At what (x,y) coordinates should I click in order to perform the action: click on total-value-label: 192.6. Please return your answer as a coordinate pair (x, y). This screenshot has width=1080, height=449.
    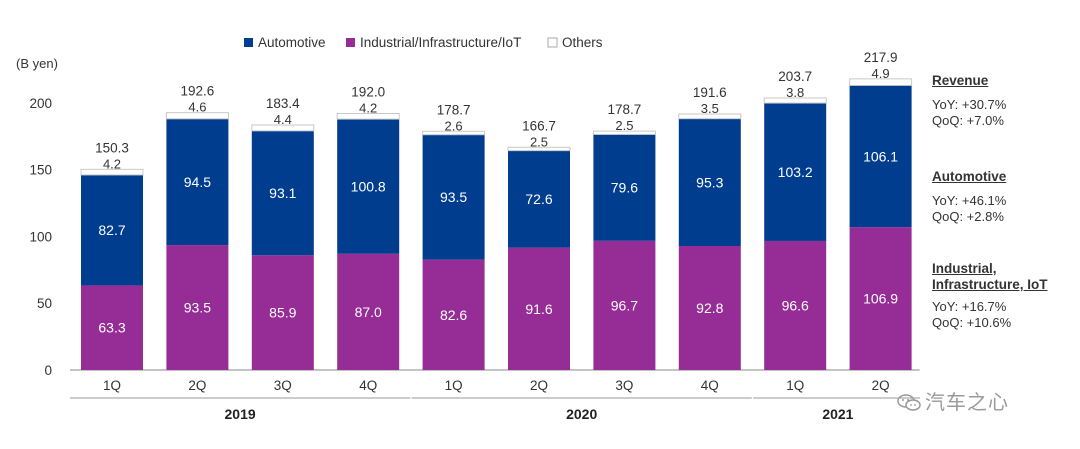
    Looking at the image, I should click on (198, 91).